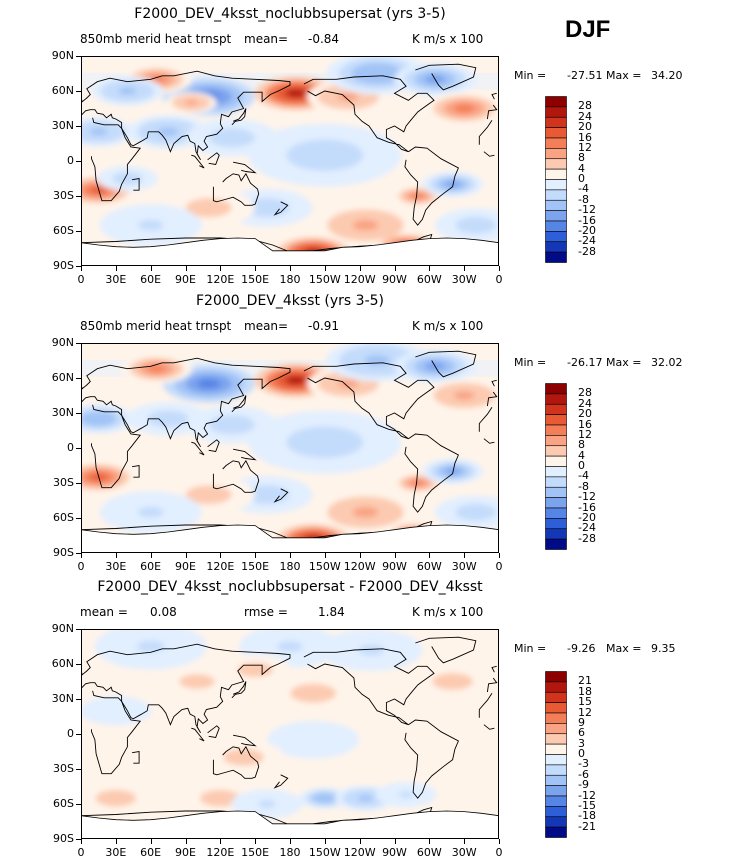 The width and height of the screenshot is (733, 866). I want to click on colorbar, so click(556, 754).